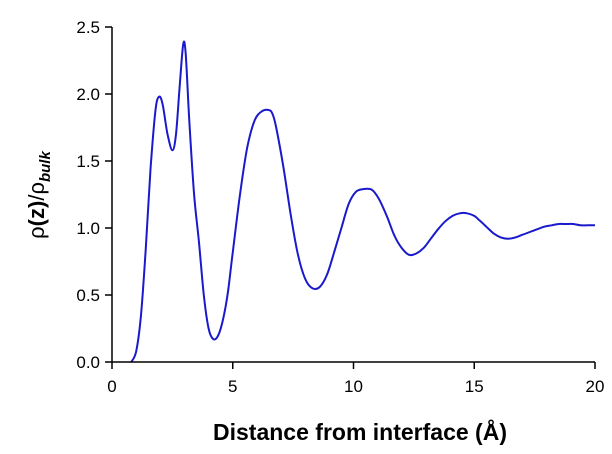 The width and height of the screenshot is (612, 454). Describe the element at coordinates (88, 362) in the screenshot. I see `y-tick-label: 0.0` at that location.